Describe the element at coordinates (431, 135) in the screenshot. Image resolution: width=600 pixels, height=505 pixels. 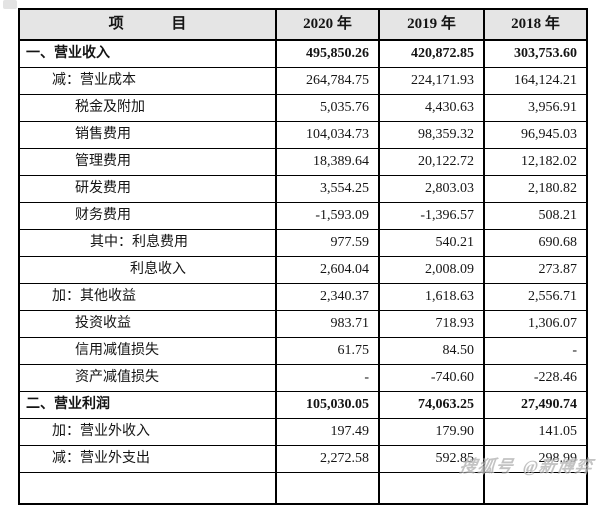
I see `row-value-2019: 98,359.32` at that location.